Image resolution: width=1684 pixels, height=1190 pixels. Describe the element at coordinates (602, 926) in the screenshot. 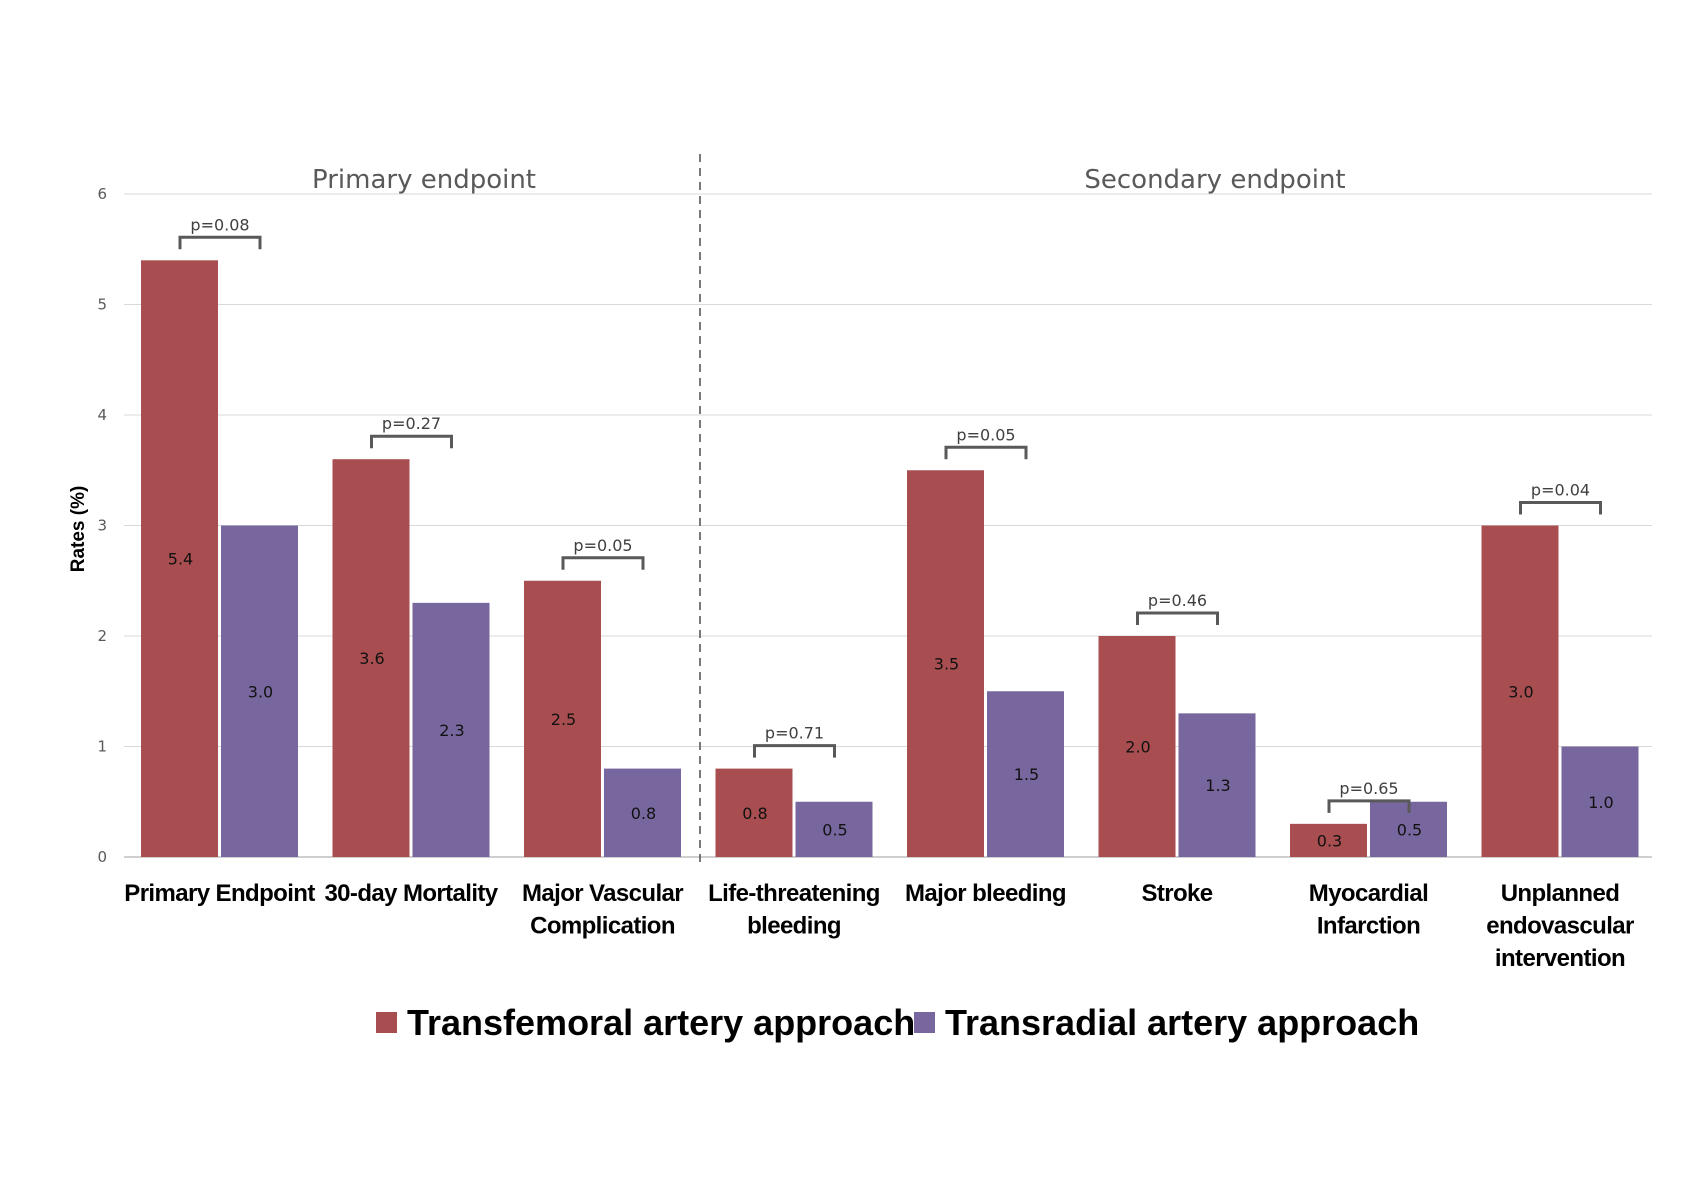

I see `category-label: Complication` at that location.